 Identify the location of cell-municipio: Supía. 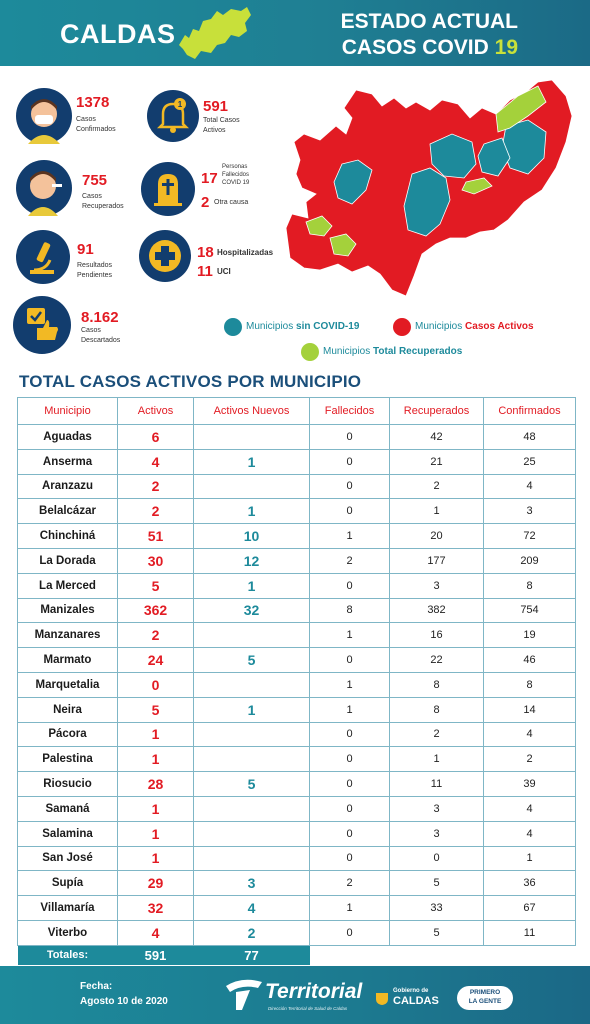
(67, 883).